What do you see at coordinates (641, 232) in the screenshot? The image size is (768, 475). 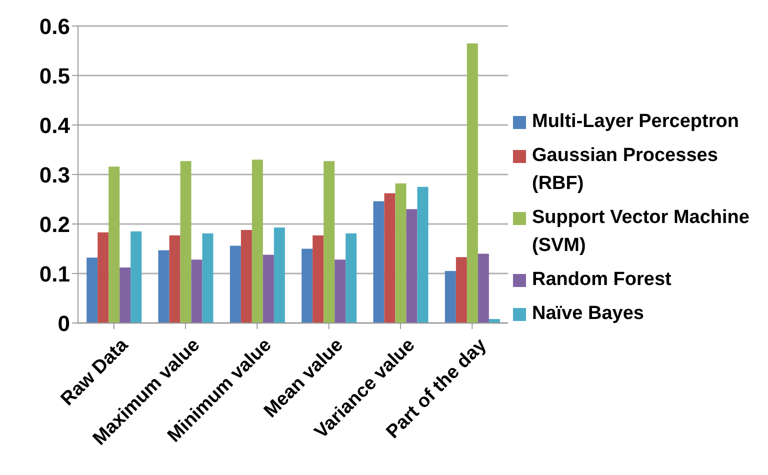 I see `legend-label: Support Vector Machine (SVM)` at bounding box center [641, 232].